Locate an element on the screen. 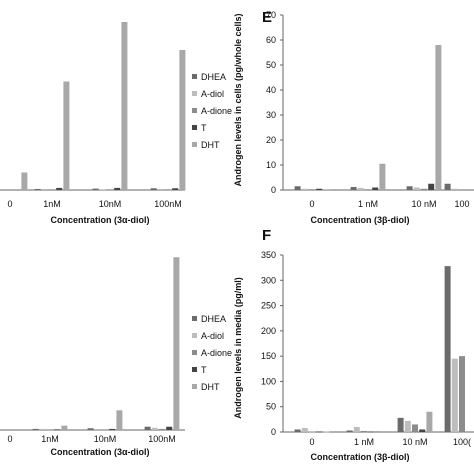 The image size is (474, 474). y-tick-label: 0 is located at coordinates (273, 432).